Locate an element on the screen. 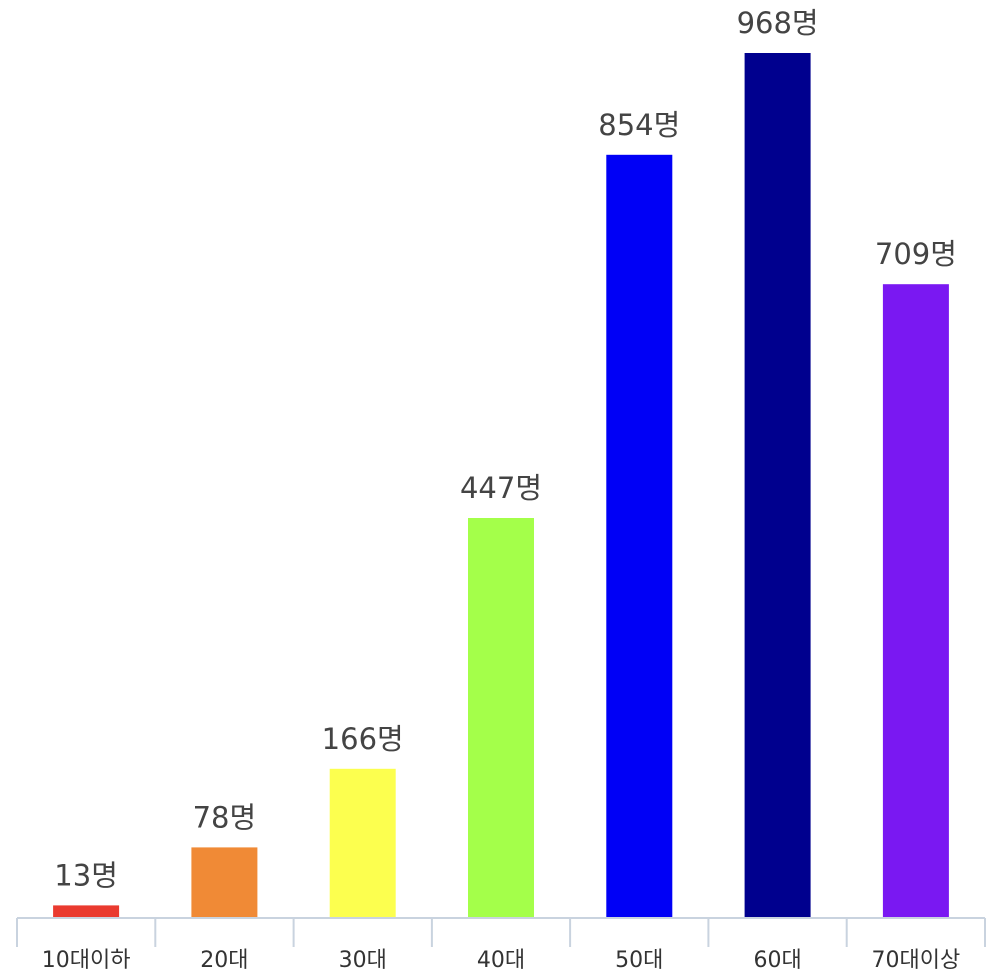 The image size is (996, 978). data-label-4: 447명 is located at coordinates (501, 488).